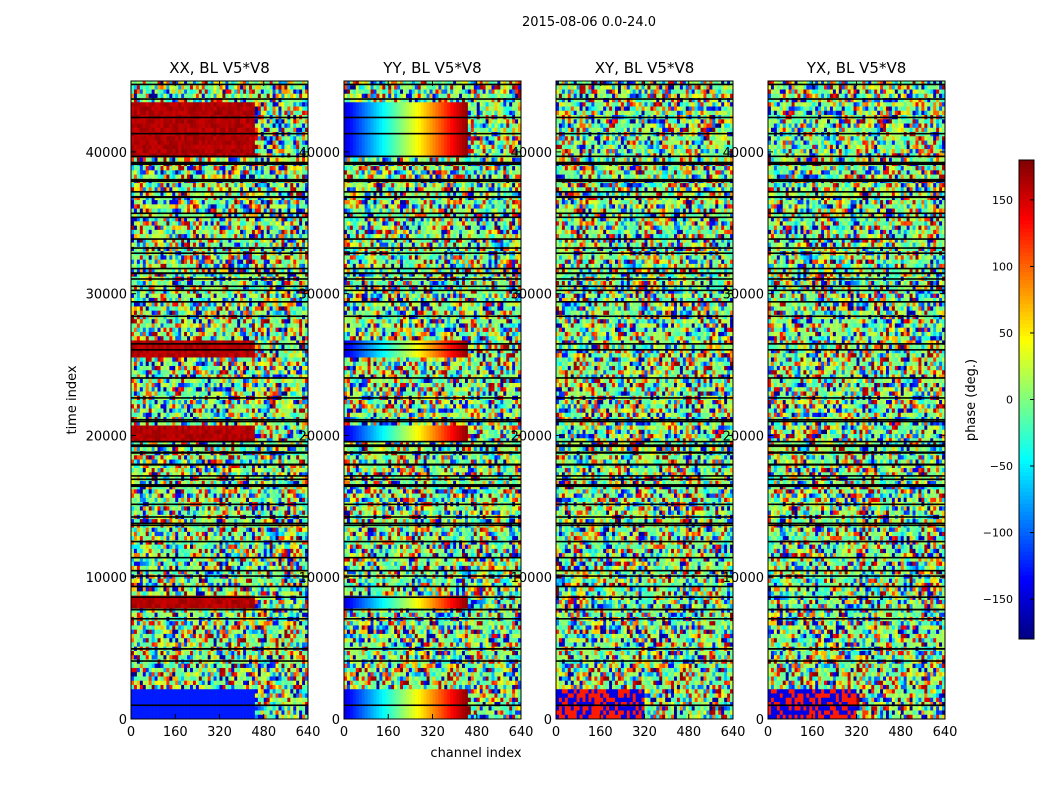 Image resolution: width=1050 pixels, height=800 pixels. What do you see at coordinates (219, 68) in the screenshot?
I see `panel-title: XX, BL V5*V8` at bounding box center [219, 68].